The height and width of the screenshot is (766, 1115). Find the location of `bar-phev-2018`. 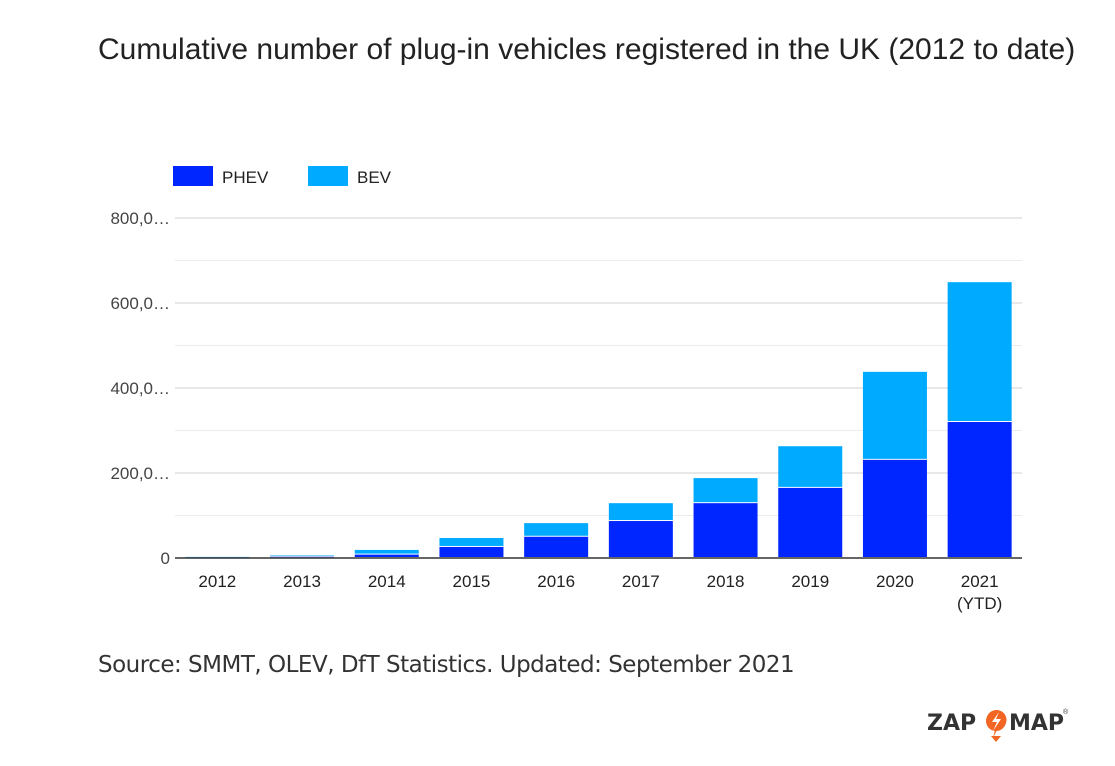

bar-phev-2018 is located at coordinates (725, 530).